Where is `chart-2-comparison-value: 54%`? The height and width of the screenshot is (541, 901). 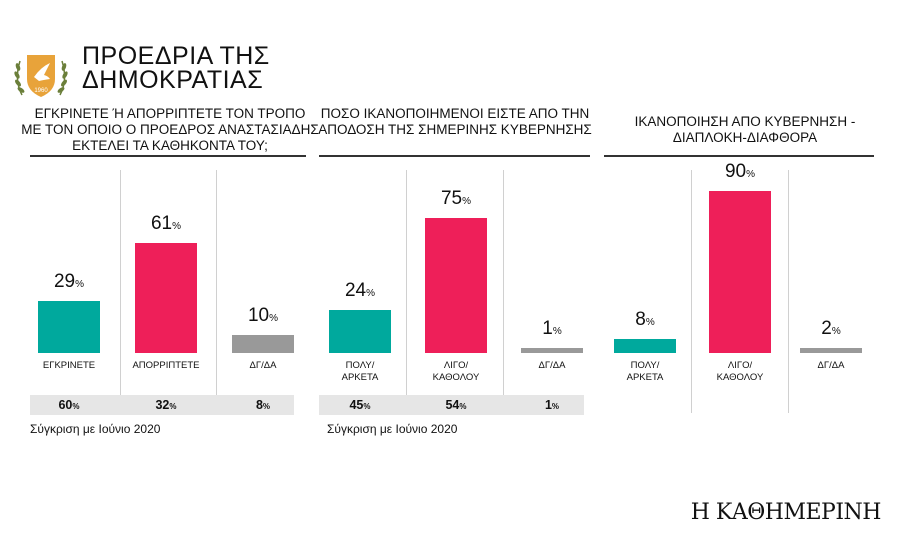
chart-2-comparison-value: 54% is located at coordinates (456, 405).